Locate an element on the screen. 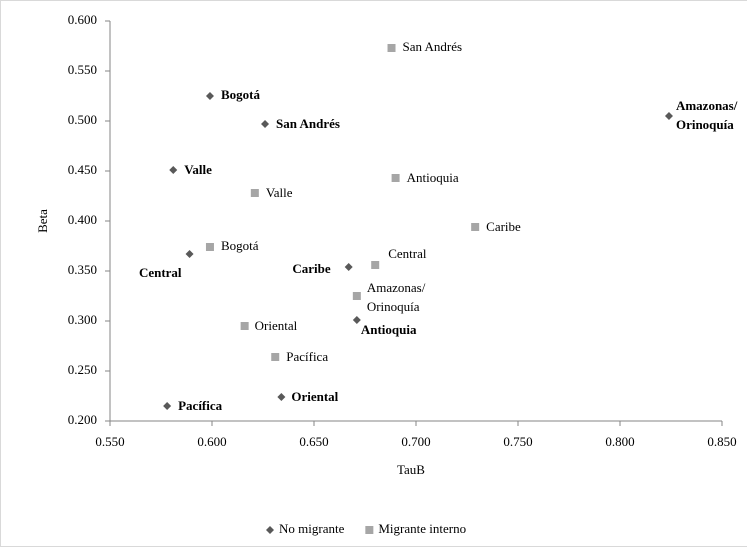  y-tick-label: 0.400 is located at coordinates (82, 219).